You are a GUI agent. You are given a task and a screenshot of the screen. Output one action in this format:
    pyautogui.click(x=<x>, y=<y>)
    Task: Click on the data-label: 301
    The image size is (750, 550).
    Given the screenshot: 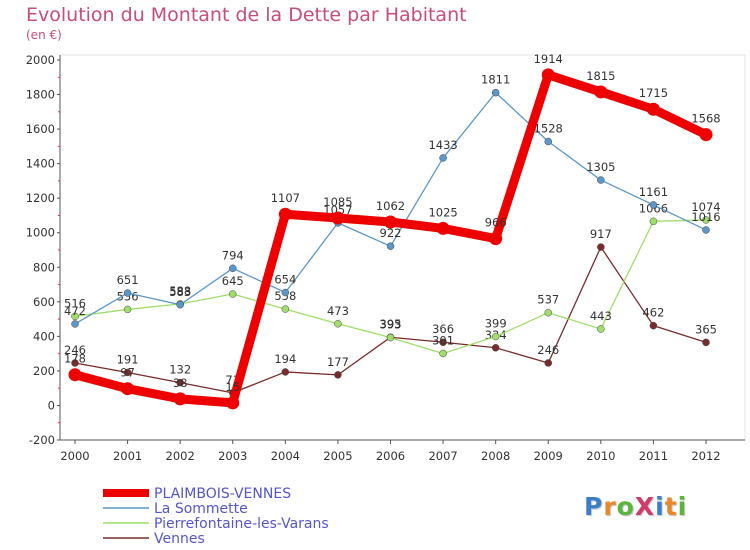 What is the action you would take?
    pyautogui.click(x=443, y=340)
    